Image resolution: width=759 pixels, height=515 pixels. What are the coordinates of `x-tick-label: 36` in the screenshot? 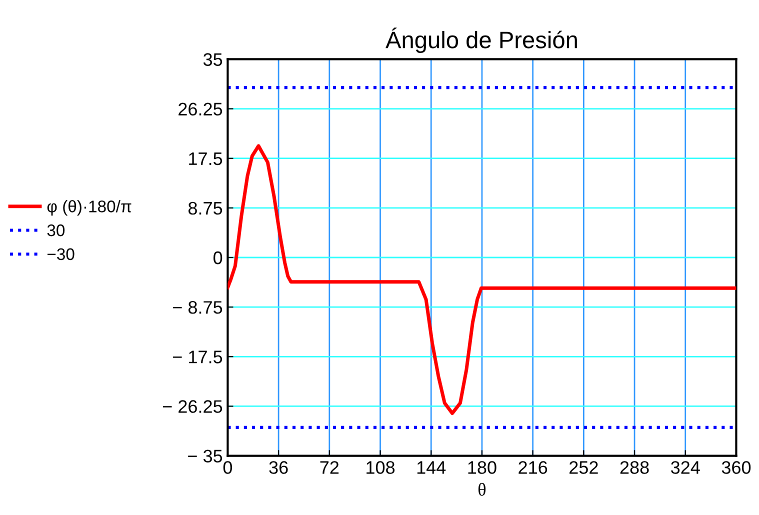 It's located at (278, 467).